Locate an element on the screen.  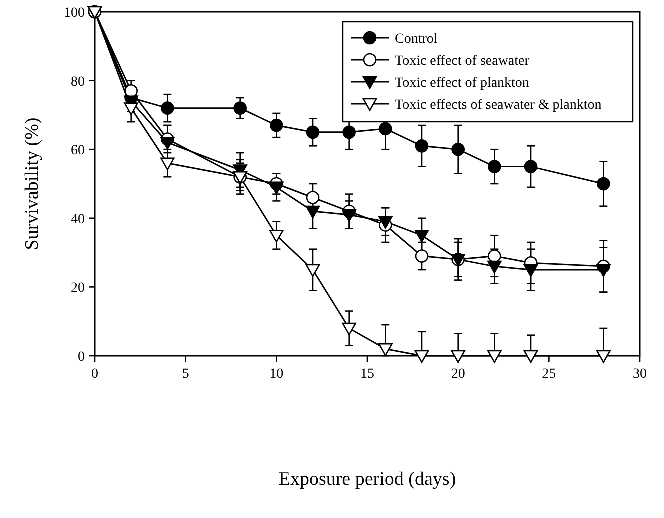
y-tick-label: 40 is located at coordinates (78, 220).